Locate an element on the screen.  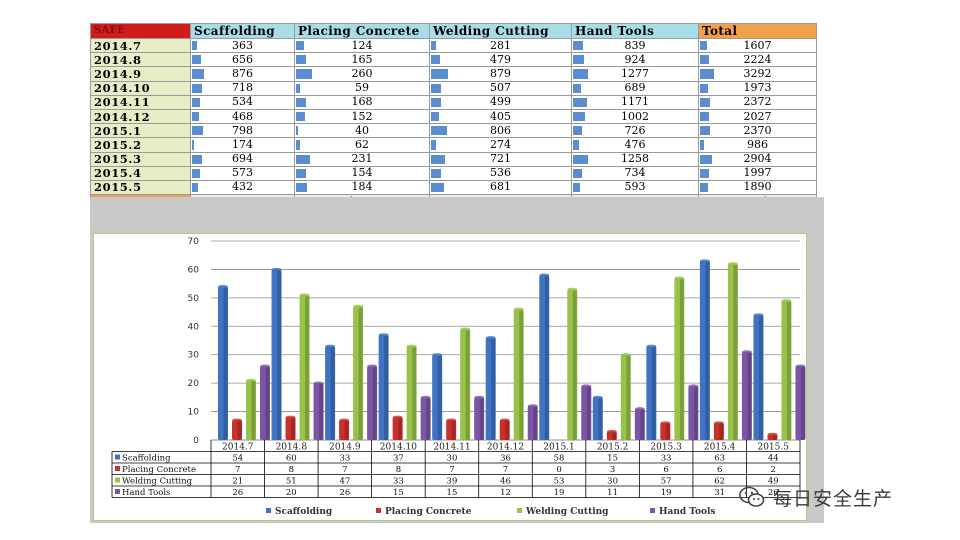
cell-value: 40 is located at coordinates (362, 130).